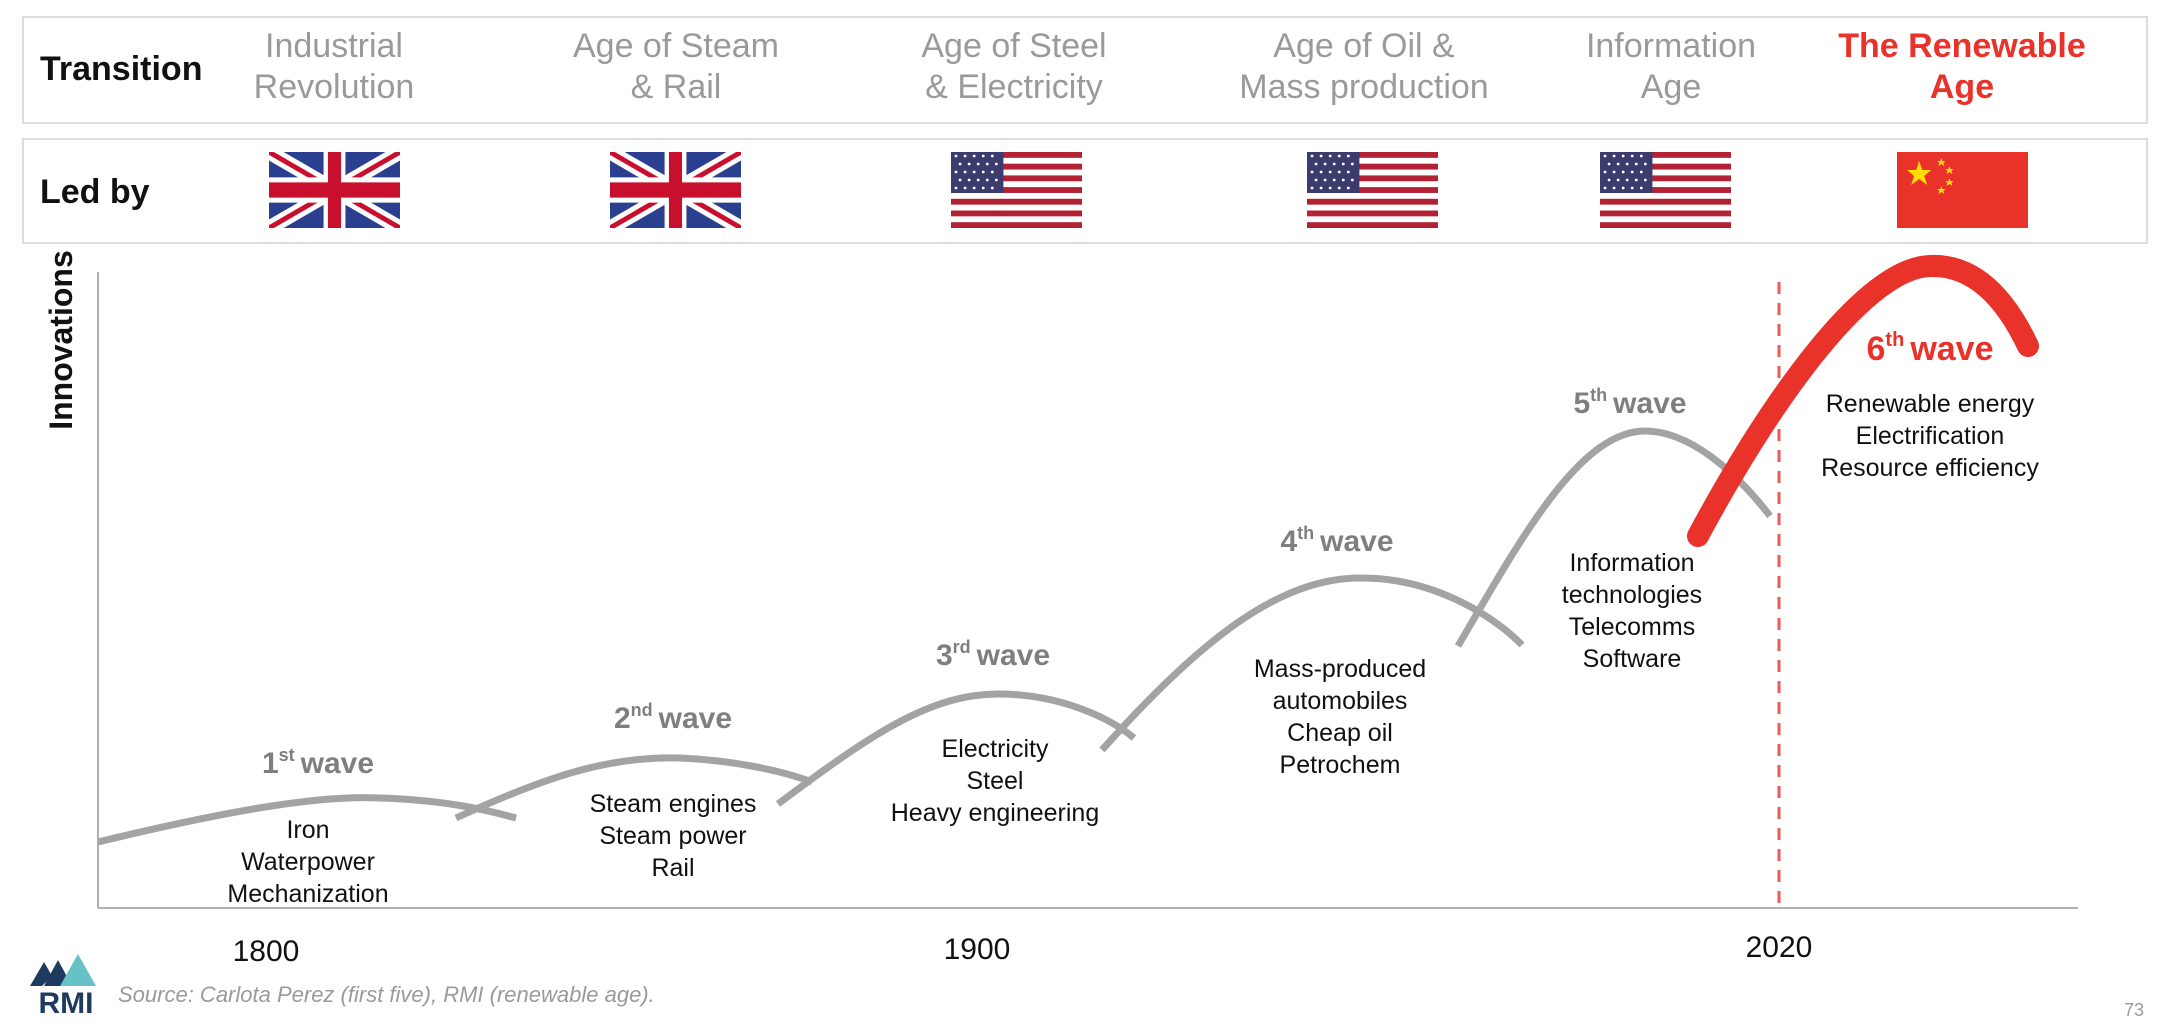 This screenshot has height=1036, width=2162. I want to click on china-flag-icon, so click(1962, 190).